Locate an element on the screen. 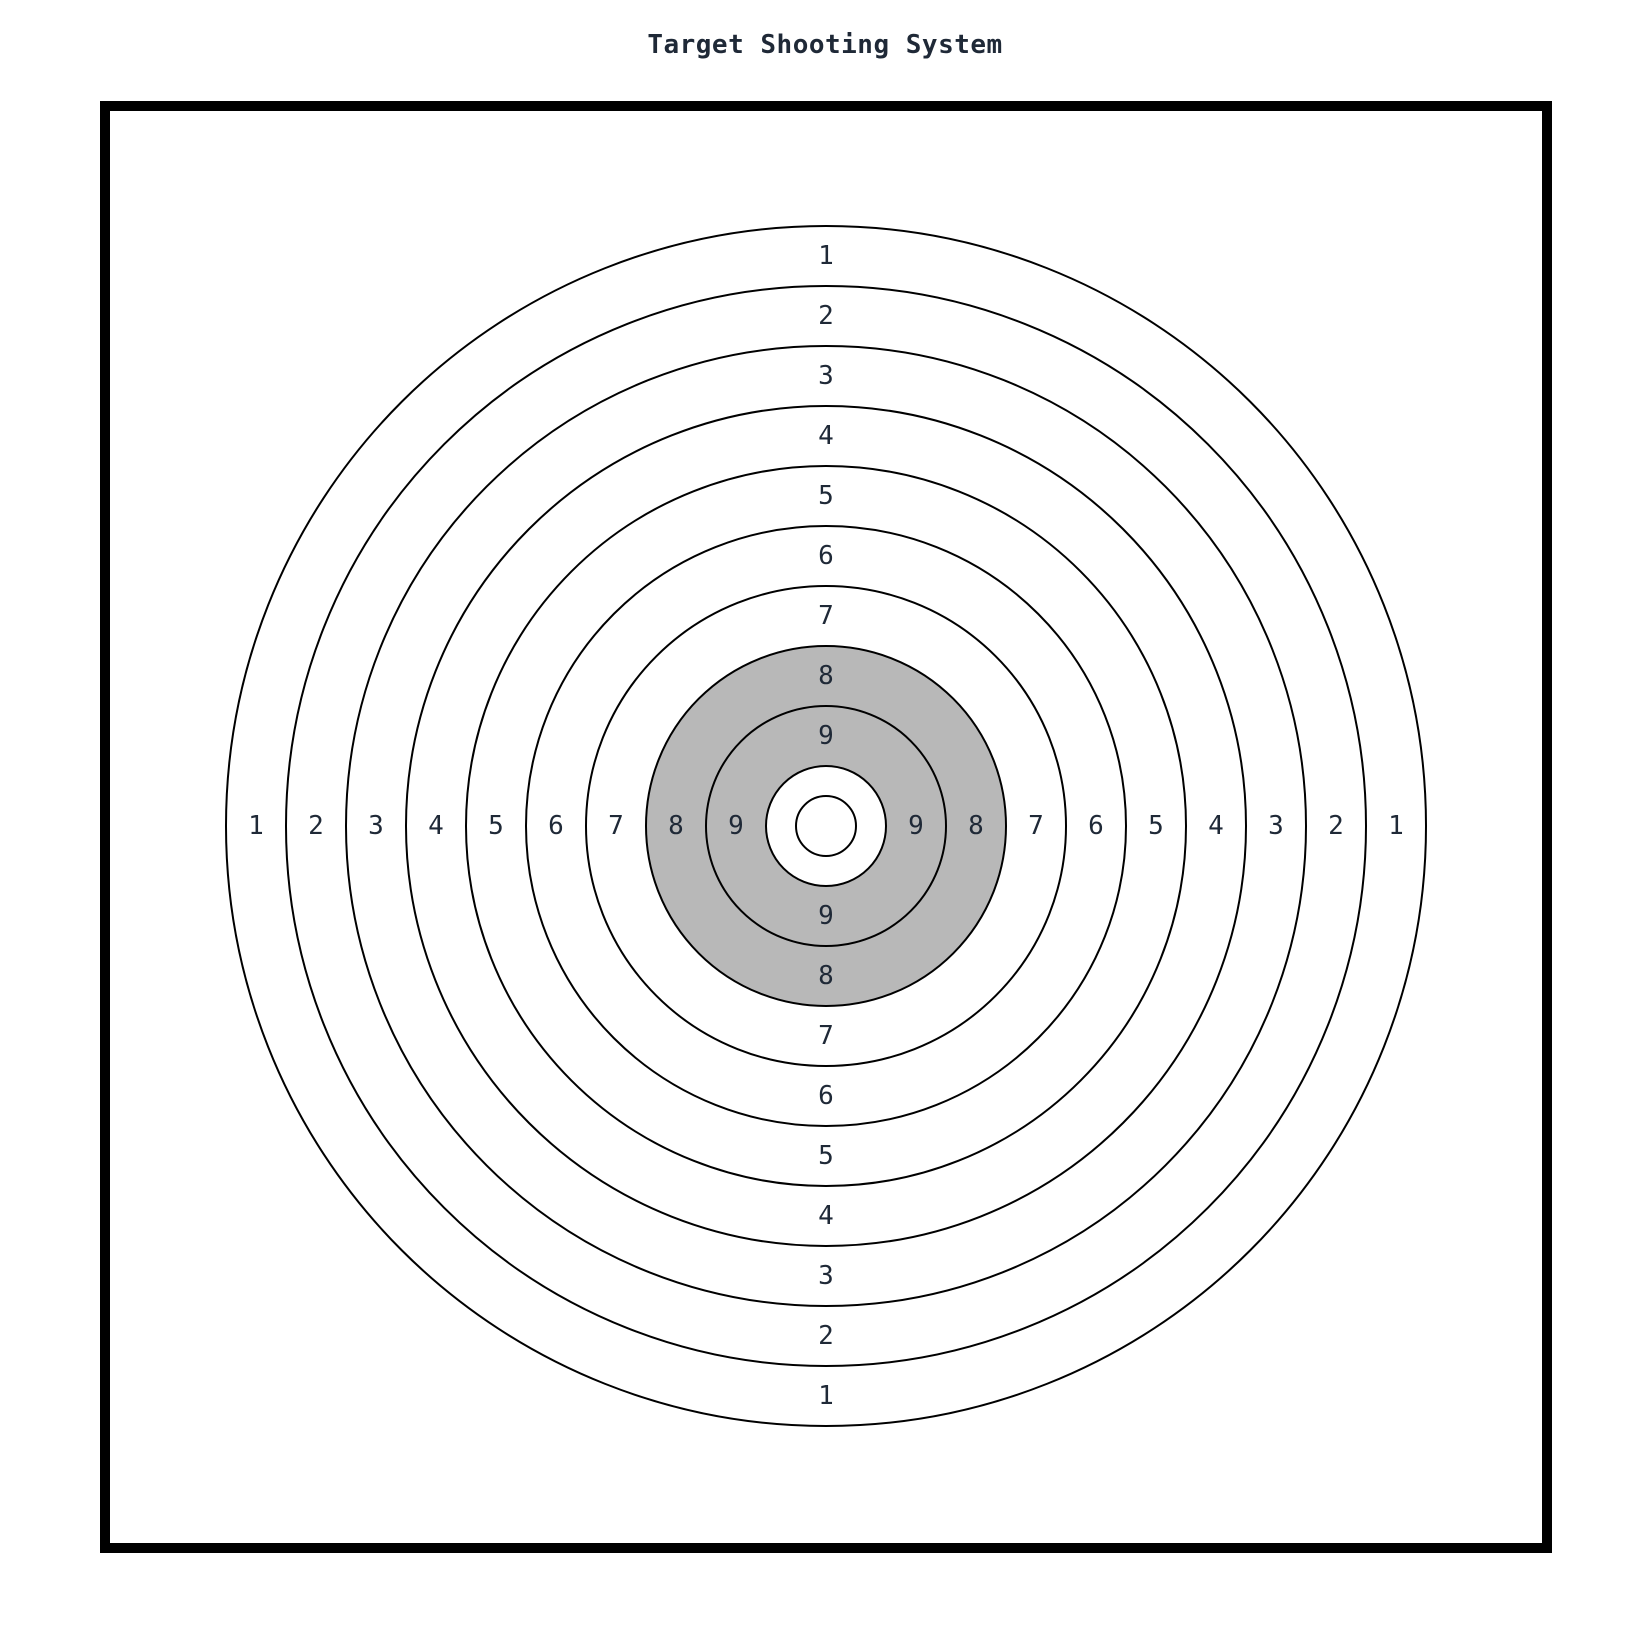 This screenshot has height=1650, width=1650. ring-label-3-right: 3 is located at coordinates (1276, 826).